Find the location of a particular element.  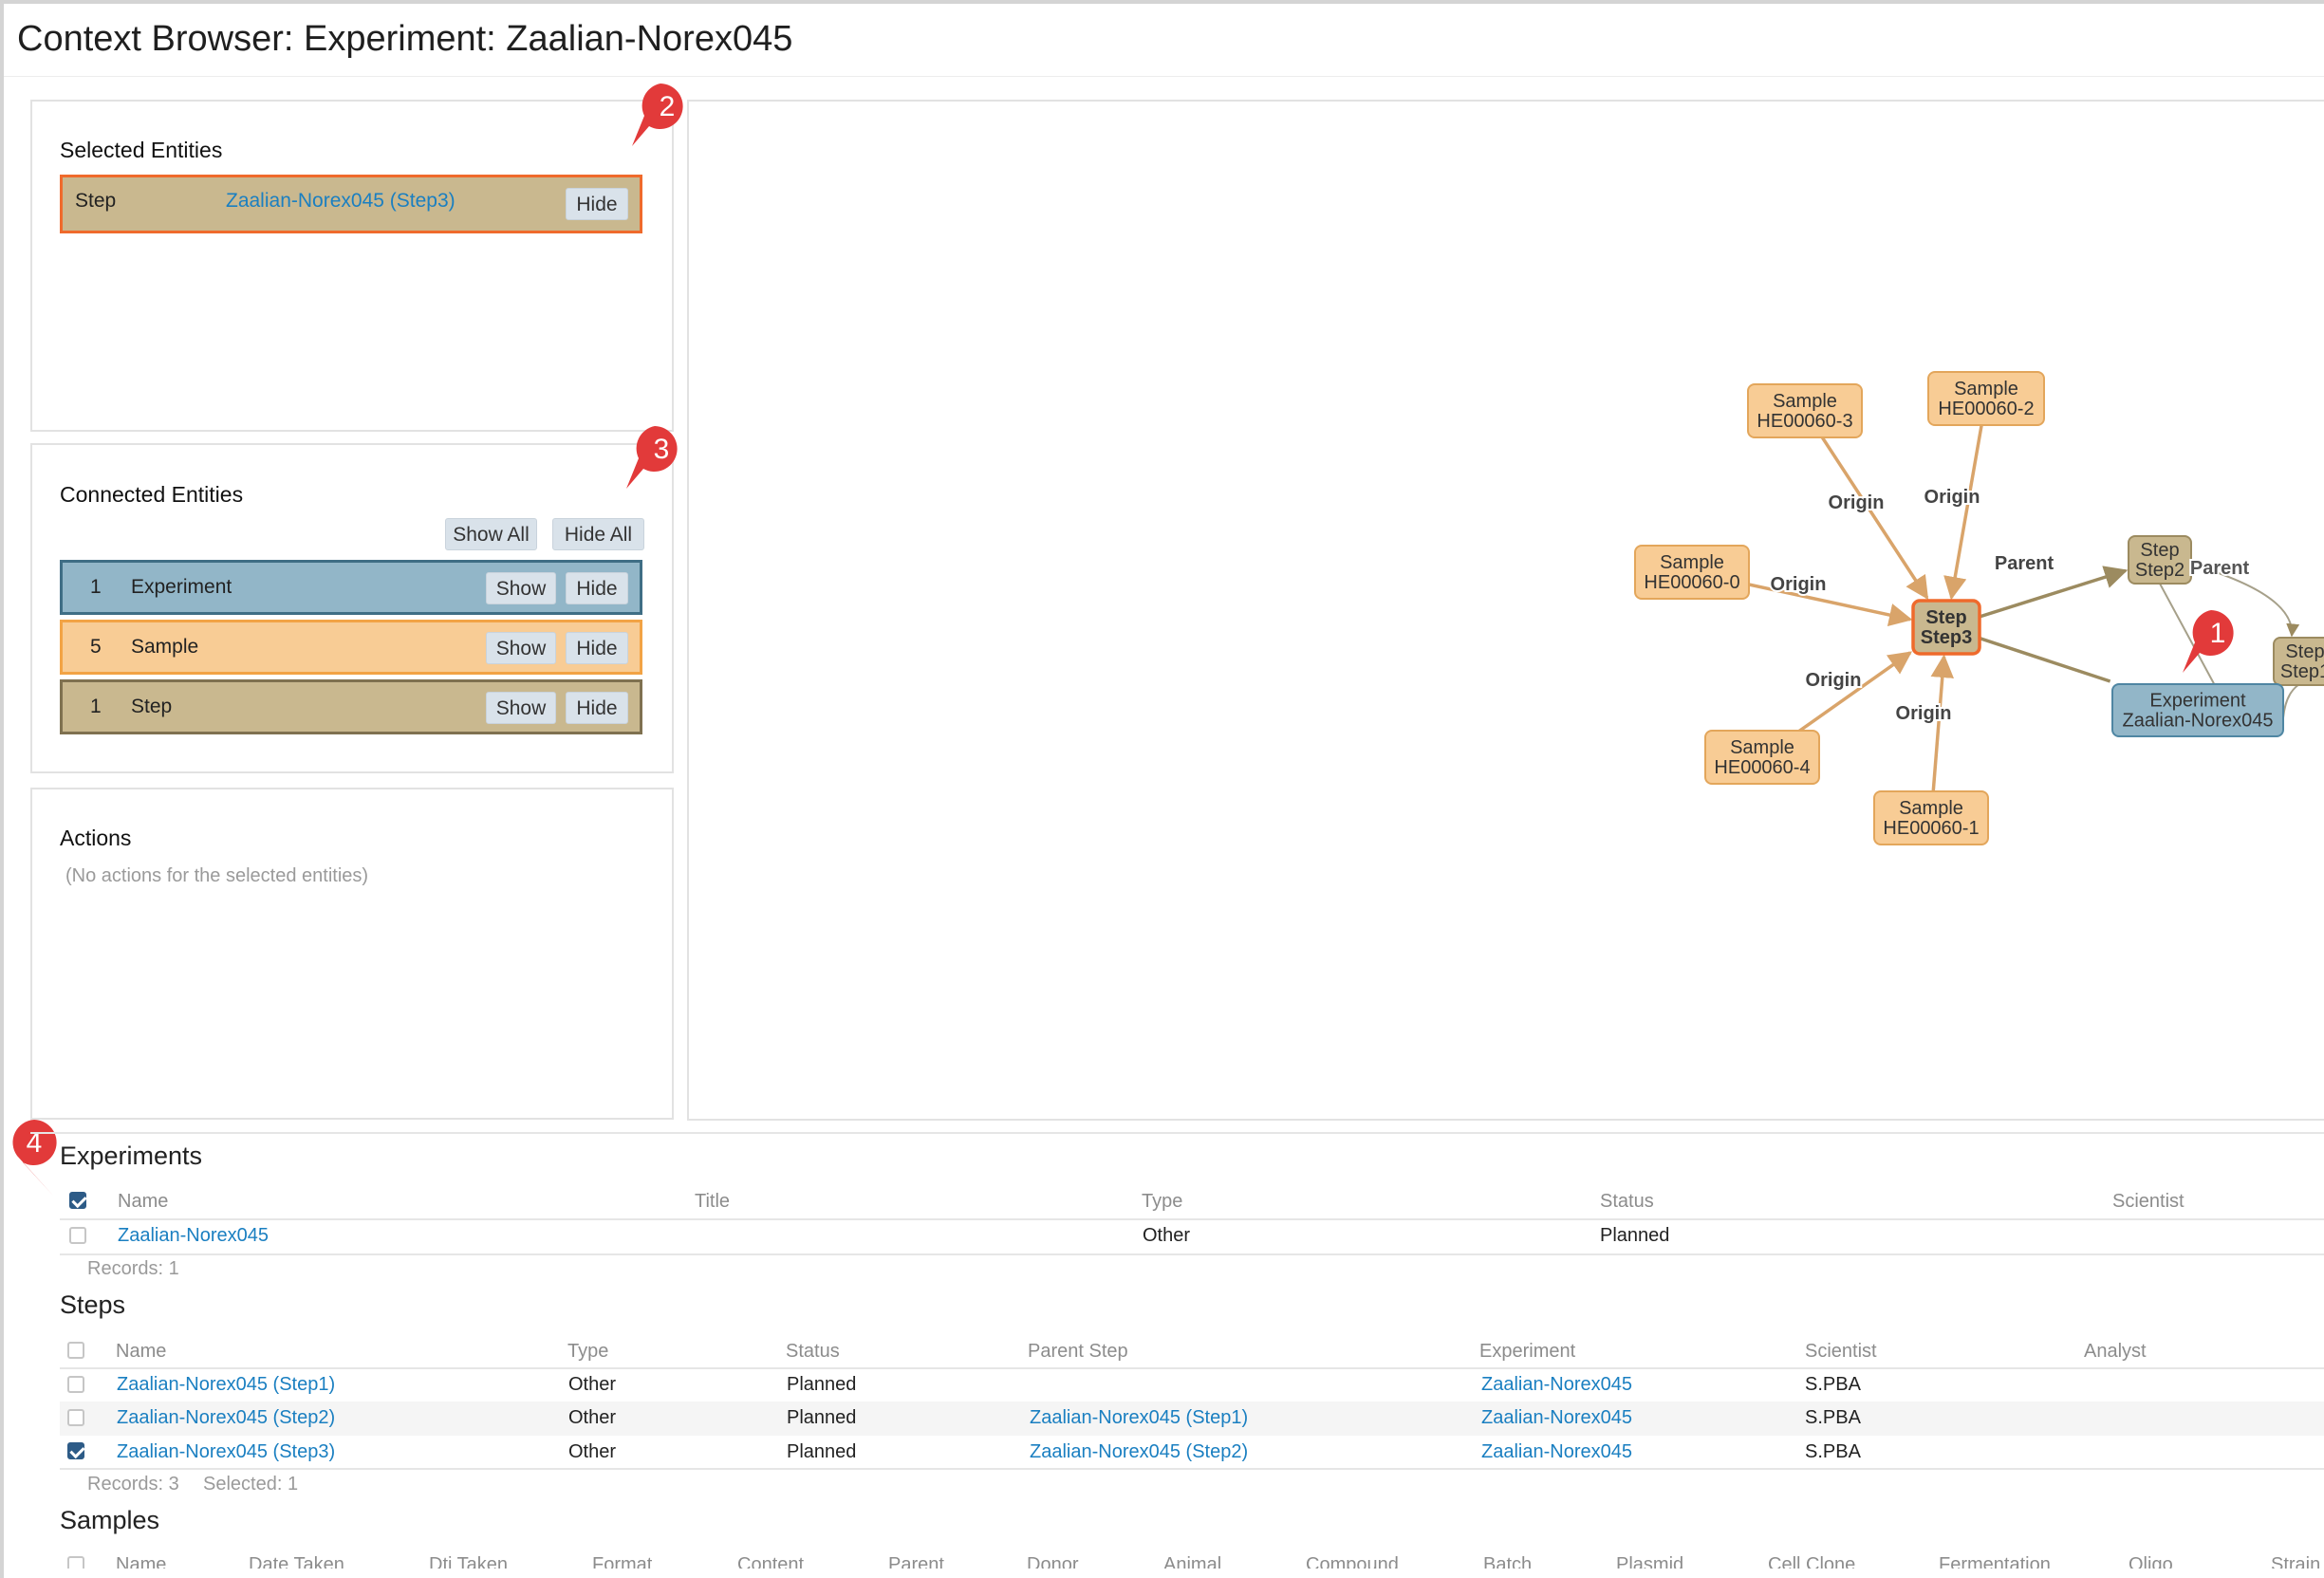

step-status: Planned is located at coordinates (822, 1451).